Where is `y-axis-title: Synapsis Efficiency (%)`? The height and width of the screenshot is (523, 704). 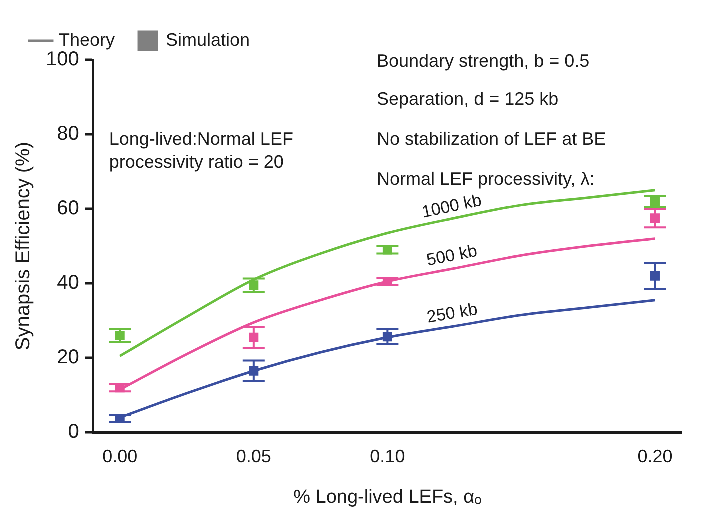 y-axis-title: Synapsis Efficiency (%) is located at coordinates (23, 246).